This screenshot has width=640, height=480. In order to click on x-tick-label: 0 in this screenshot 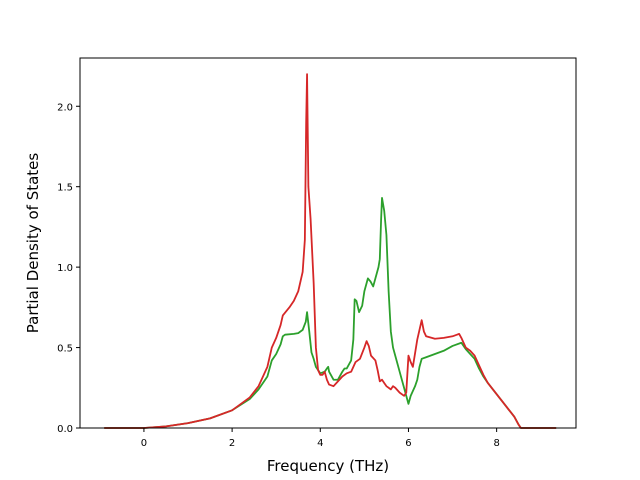, I will do `click(144, 443)`.